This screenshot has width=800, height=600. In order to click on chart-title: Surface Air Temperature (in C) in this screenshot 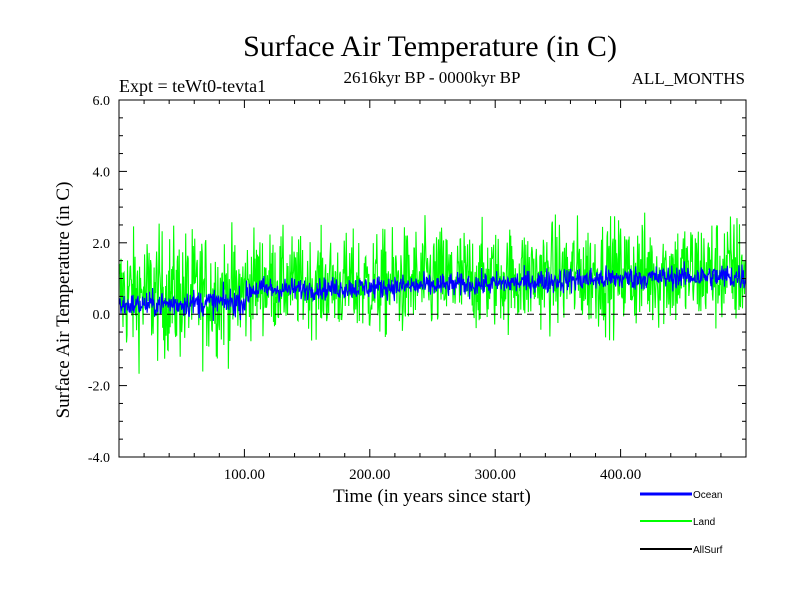, I will do `click(430, 46)`.